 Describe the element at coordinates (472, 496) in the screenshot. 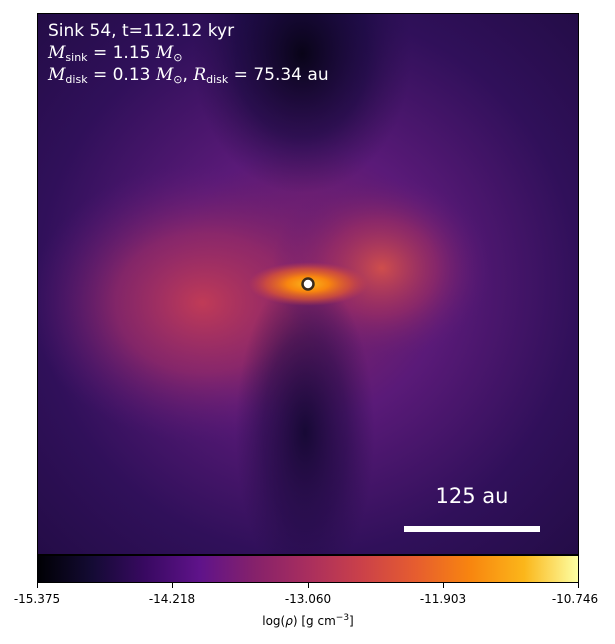

I see `scalebar-label: 125 au` at that location.